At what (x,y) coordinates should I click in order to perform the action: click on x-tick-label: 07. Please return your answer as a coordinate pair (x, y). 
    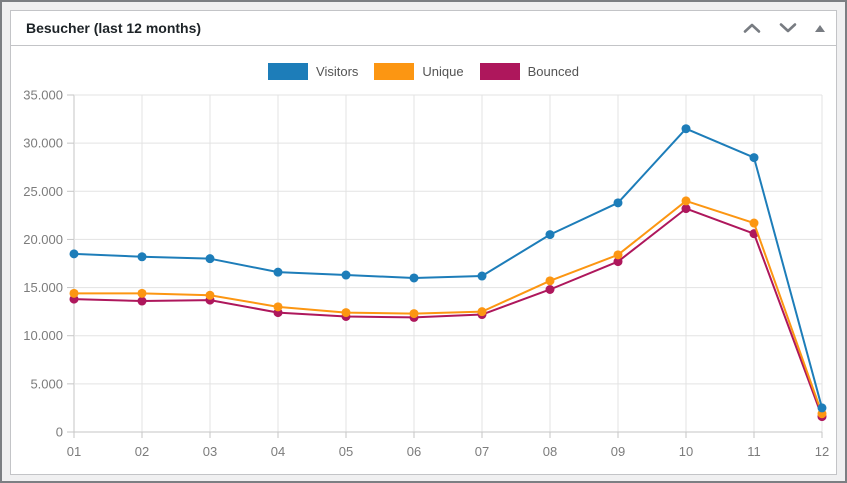
    Looking at the image, I should click on (482, 451).